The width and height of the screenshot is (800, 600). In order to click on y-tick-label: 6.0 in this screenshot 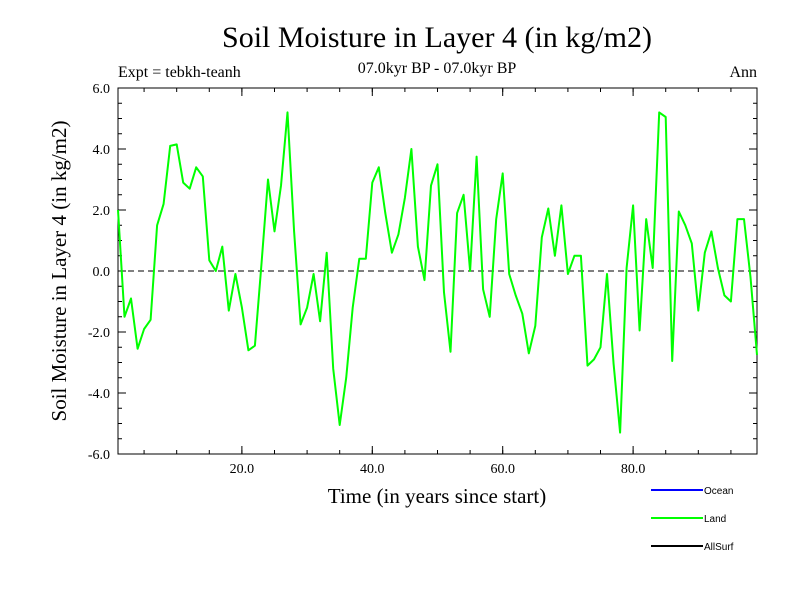, I will do `click(102, 89)`.